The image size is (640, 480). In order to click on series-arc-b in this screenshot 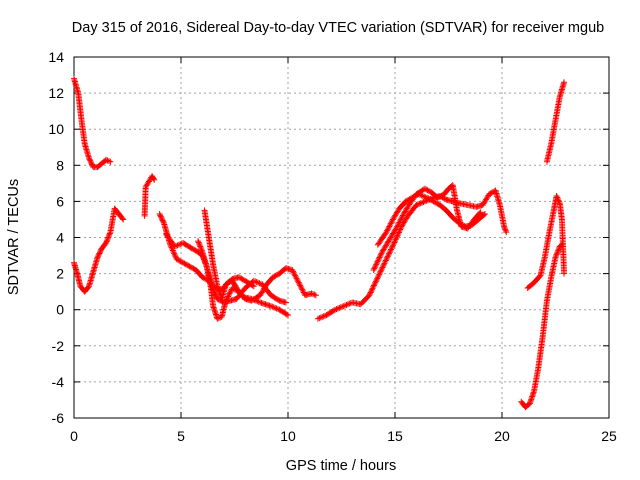, I will do `click(99, 250)`.